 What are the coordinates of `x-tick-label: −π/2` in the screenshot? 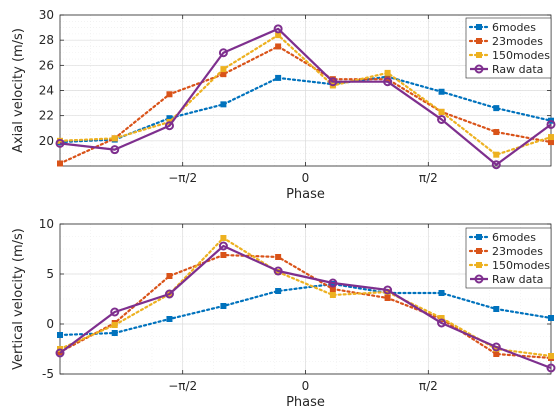 It's located at (182, 178).